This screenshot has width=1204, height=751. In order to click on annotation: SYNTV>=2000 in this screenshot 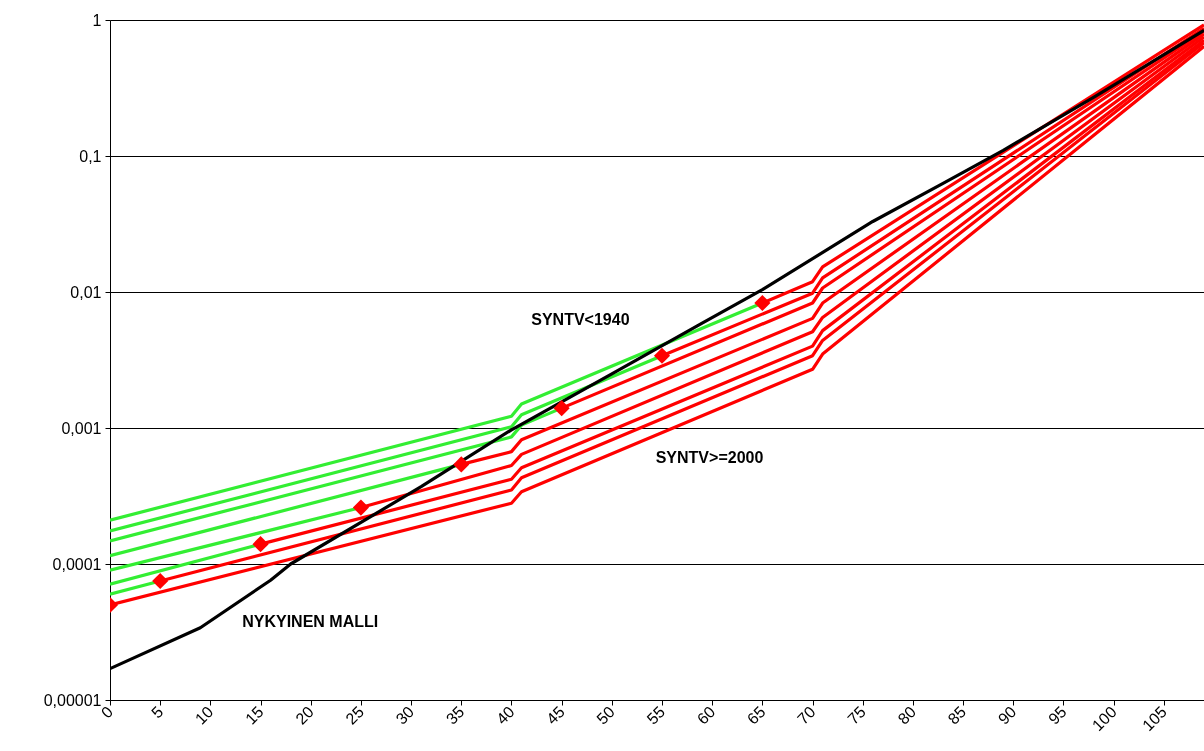, I will do `click(709, 457)`.